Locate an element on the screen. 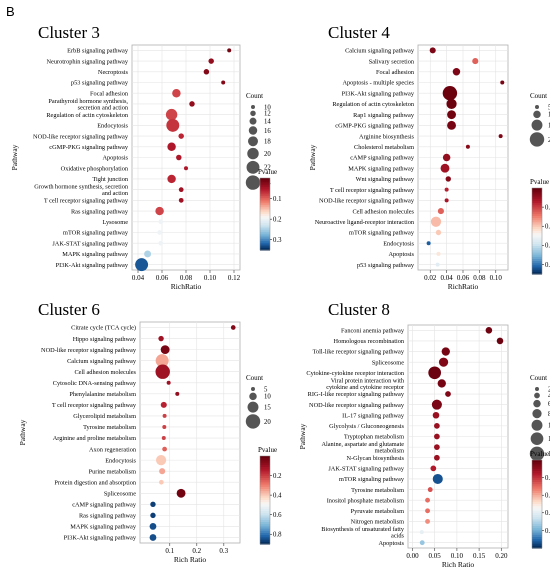  category-label-line: T cell receptor signaling pathway is located at coordinates (94, 405).